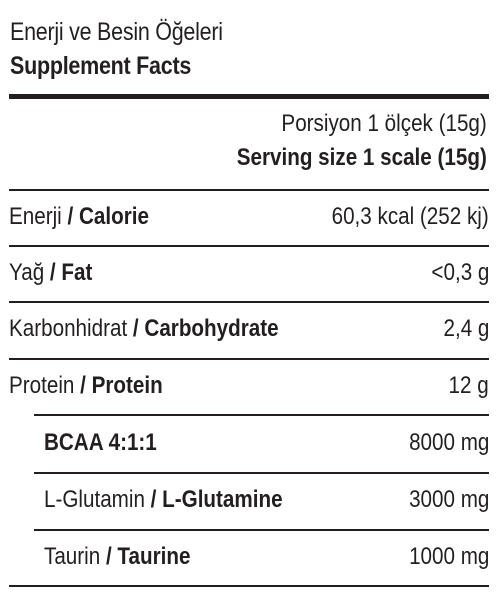 The width and height of the screenshot is (498, 593). What do you see at coordinates (249, 190) in the screenshot?
I see `serving-divider` at bounding box center [249, 190].